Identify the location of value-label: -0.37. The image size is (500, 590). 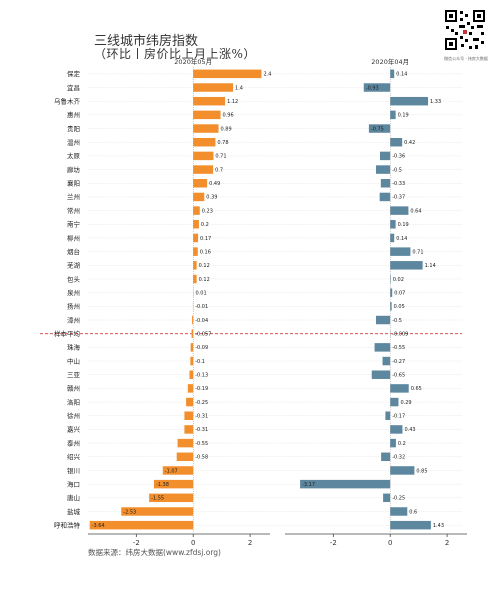
(398, 198).